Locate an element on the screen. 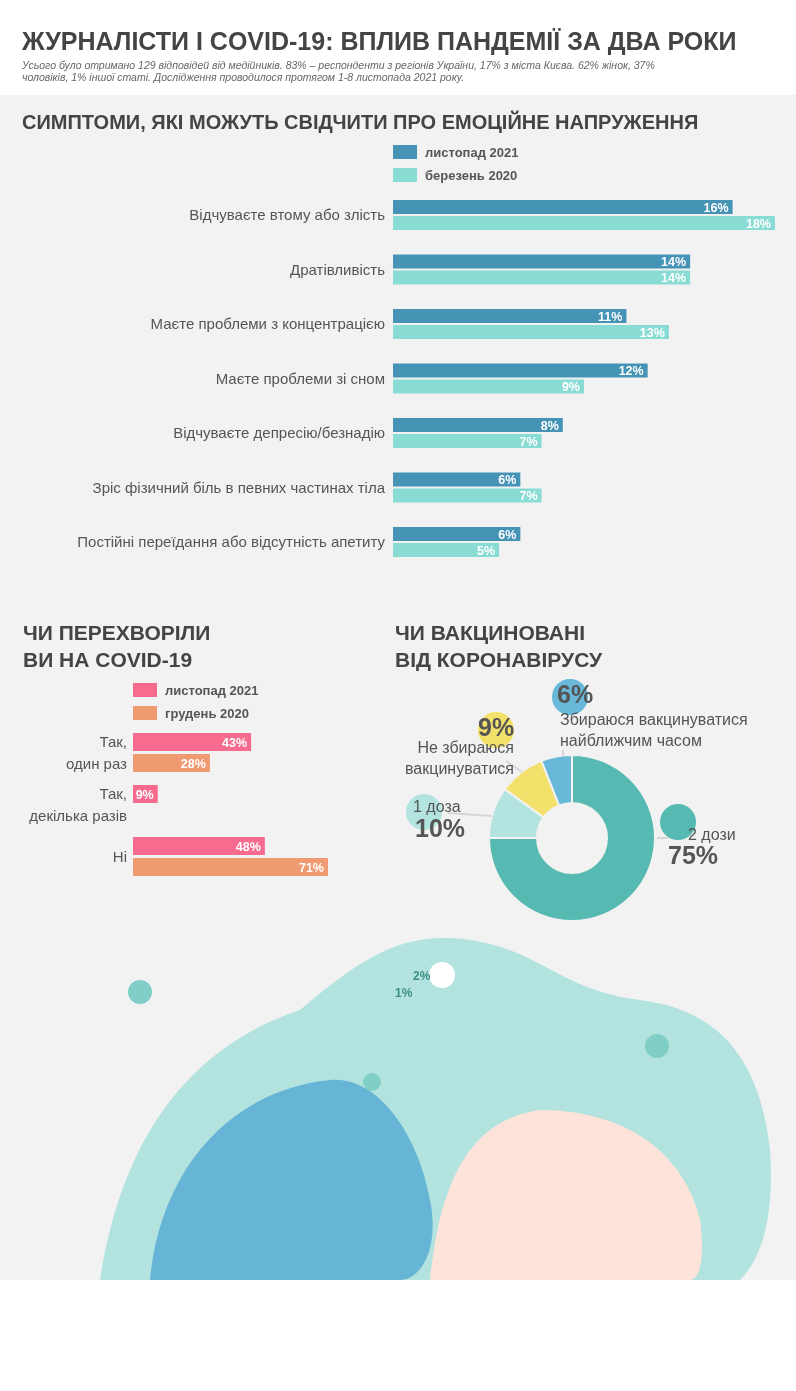 The height and width of the screenshot is (1391, 796). y-tick-label: Дратівливість is located at coordinates (338, 269).